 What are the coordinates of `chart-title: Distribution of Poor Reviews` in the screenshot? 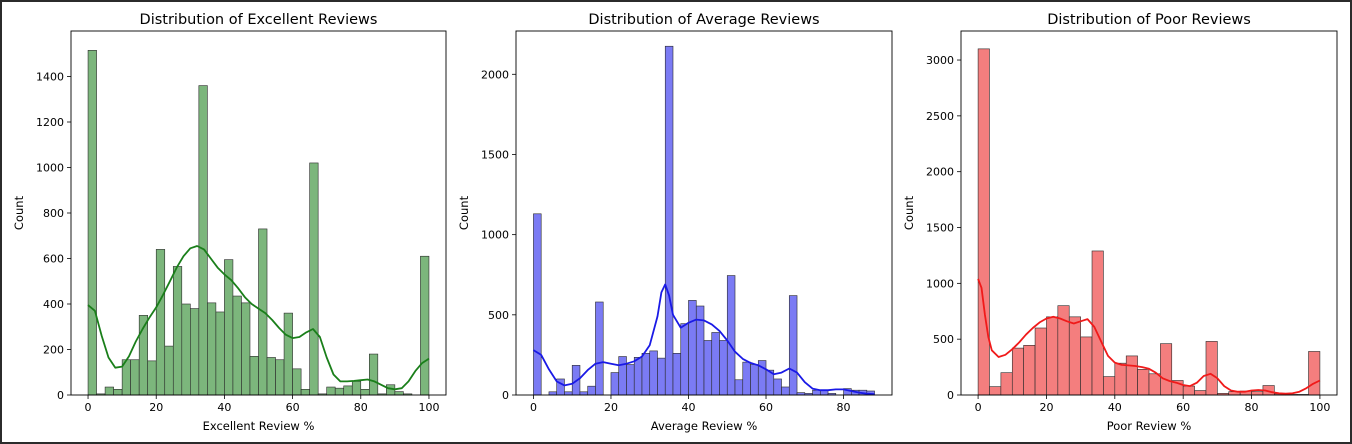 It's located at (1149, 20).